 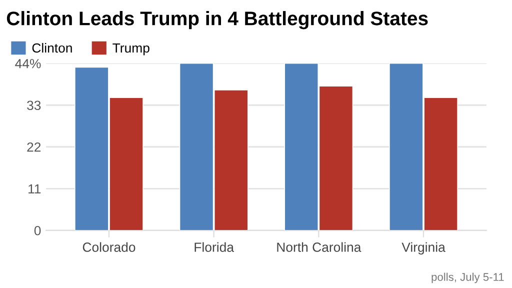 What do you see at coordinates (214, 247) in the screenshot?
I see `x-tick-label: Florida` at bounding box center [214, 247].